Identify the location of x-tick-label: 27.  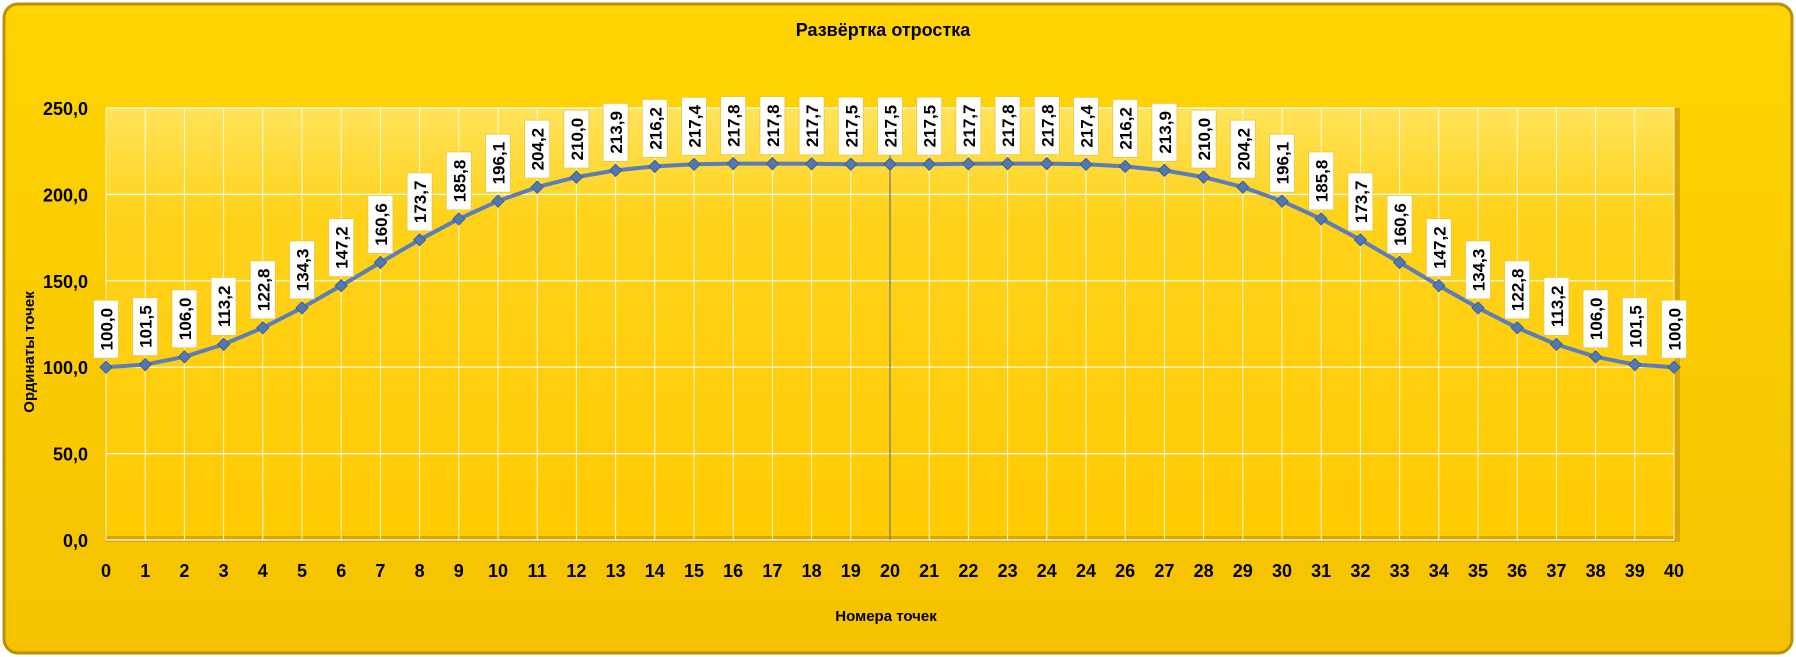
(1164, 571).